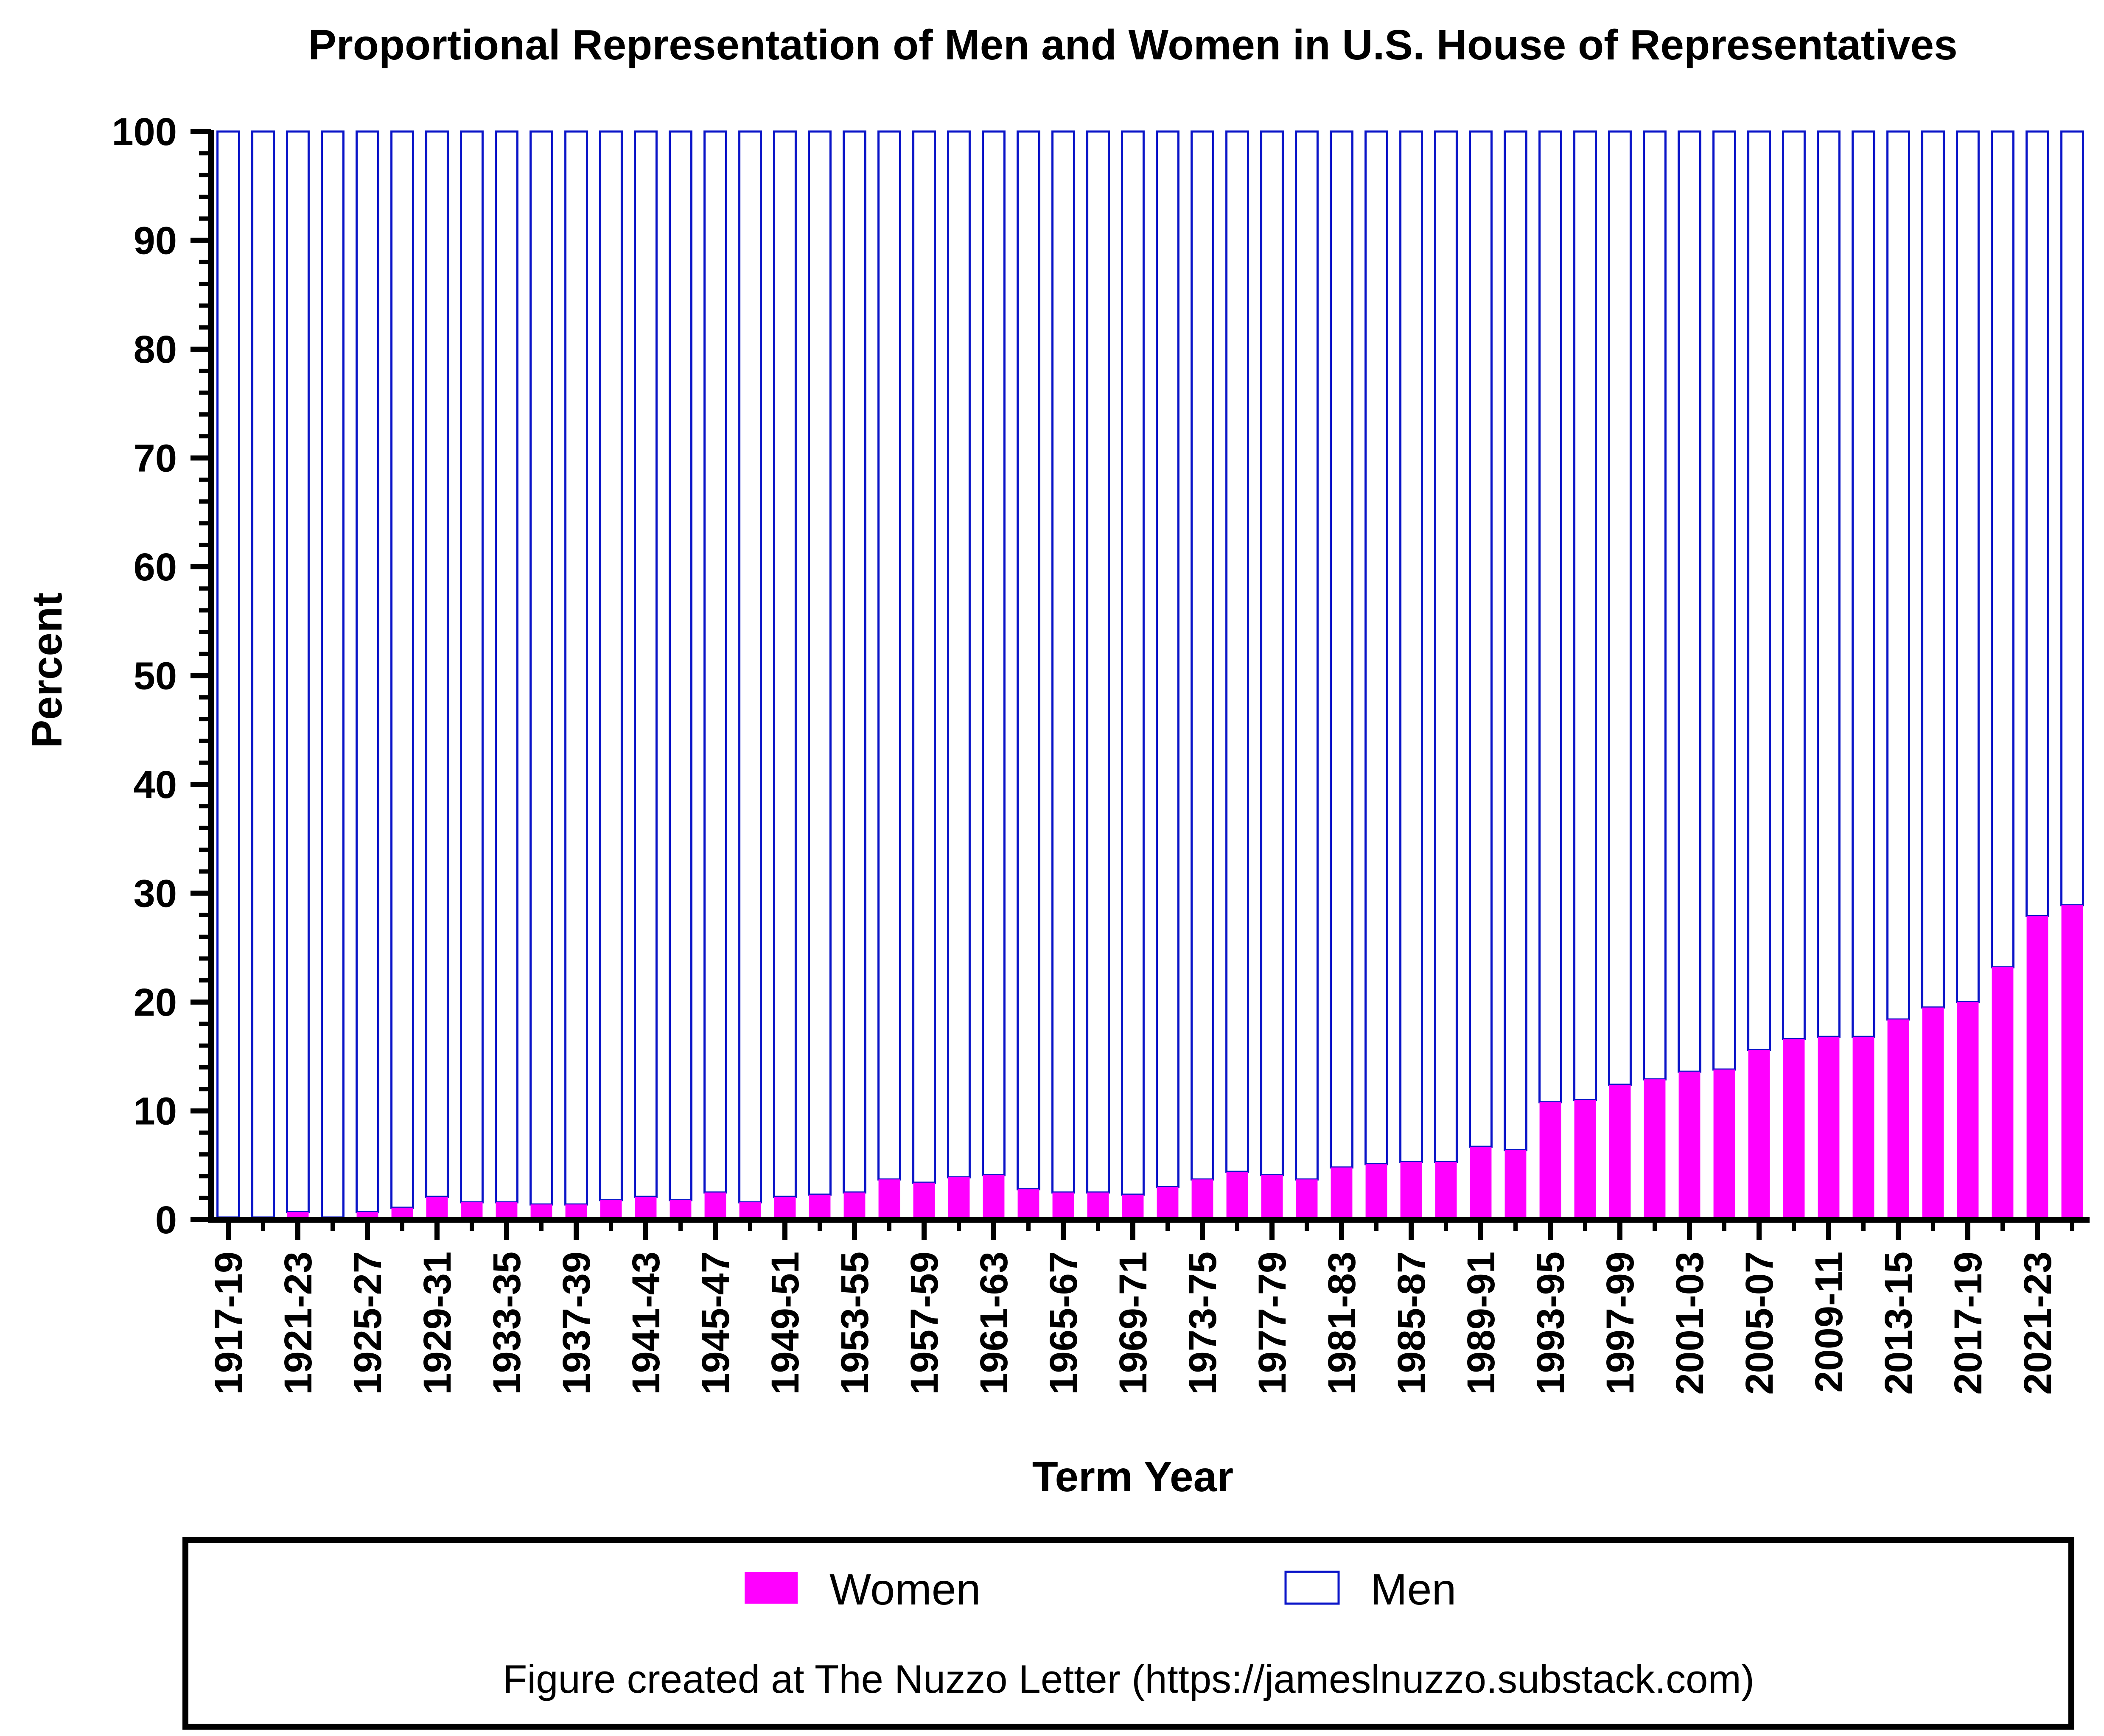 Image resolution: width=2104 pixels, height=1736 pixels. Describe the element at coordinates (155, 676) in the screenshot. I see `y-tick-label: 50` at that location.